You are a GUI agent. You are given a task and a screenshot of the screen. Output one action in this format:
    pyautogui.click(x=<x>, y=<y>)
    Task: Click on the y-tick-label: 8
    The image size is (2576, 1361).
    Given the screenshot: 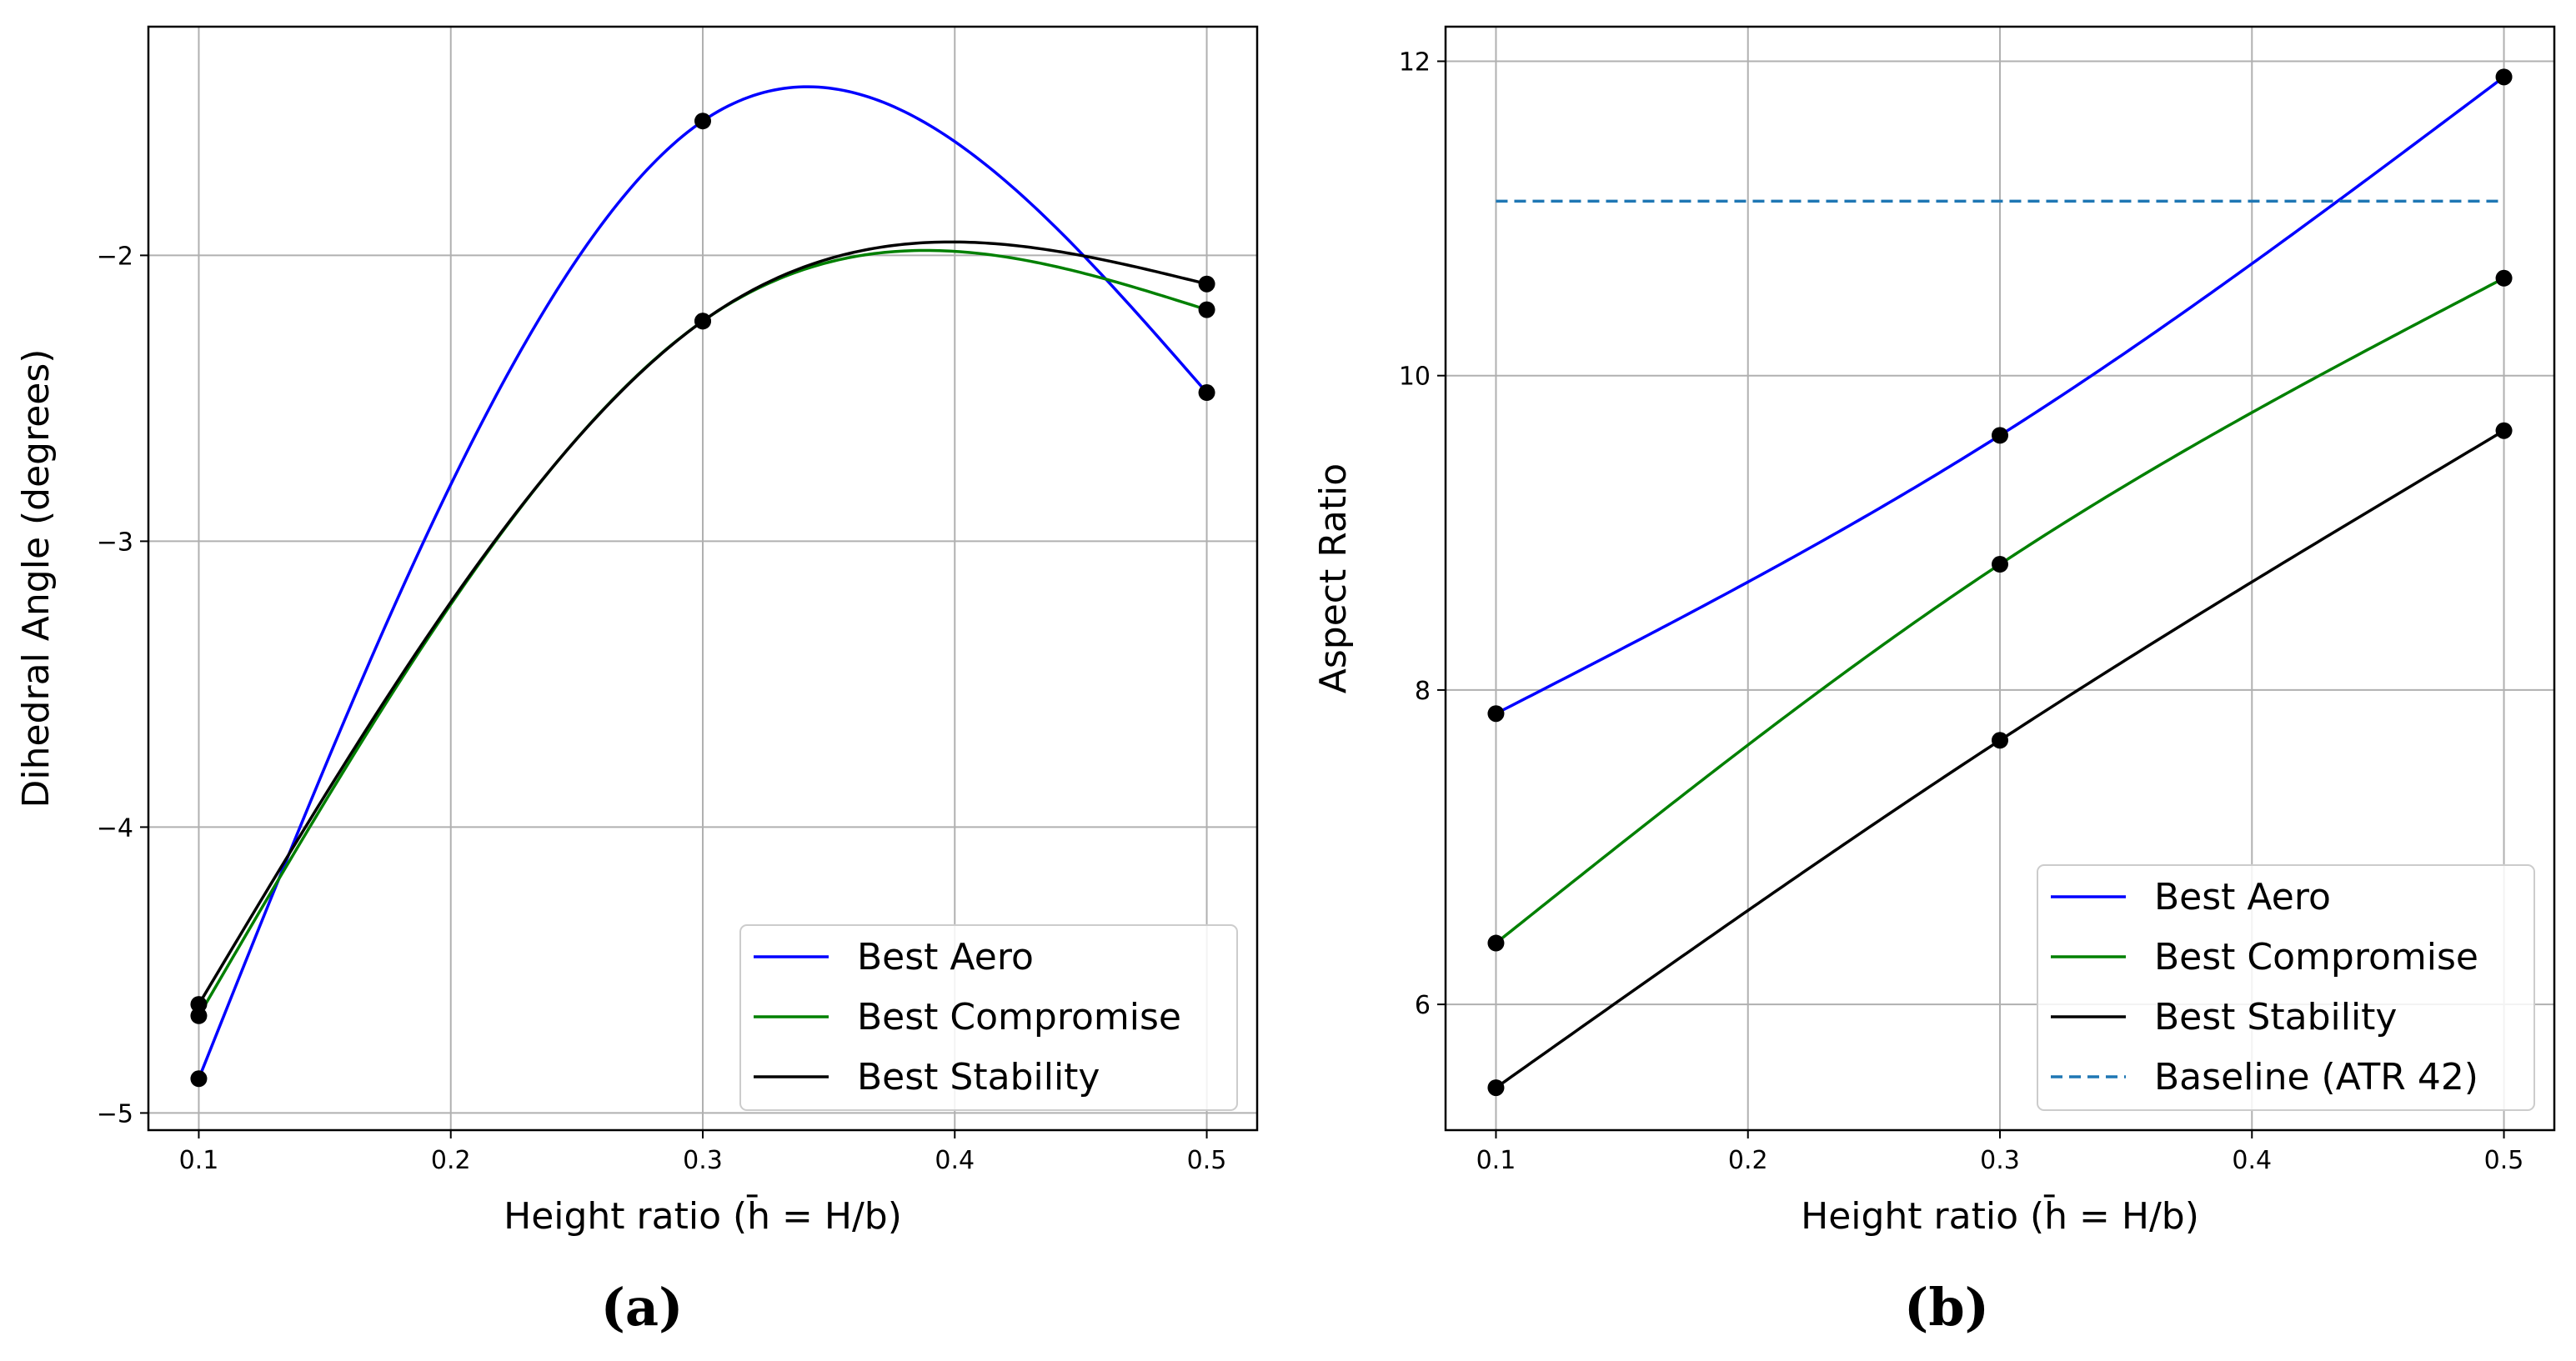 What is the action you would take?
    pyautogui.click(x=1423, y=691)
    